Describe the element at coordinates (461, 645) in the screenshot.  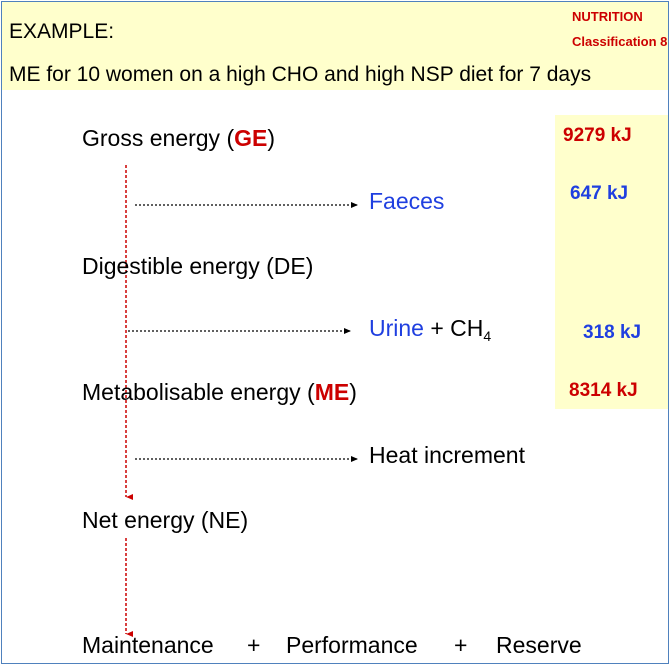
I see `plus-sign-2: +` at that location.